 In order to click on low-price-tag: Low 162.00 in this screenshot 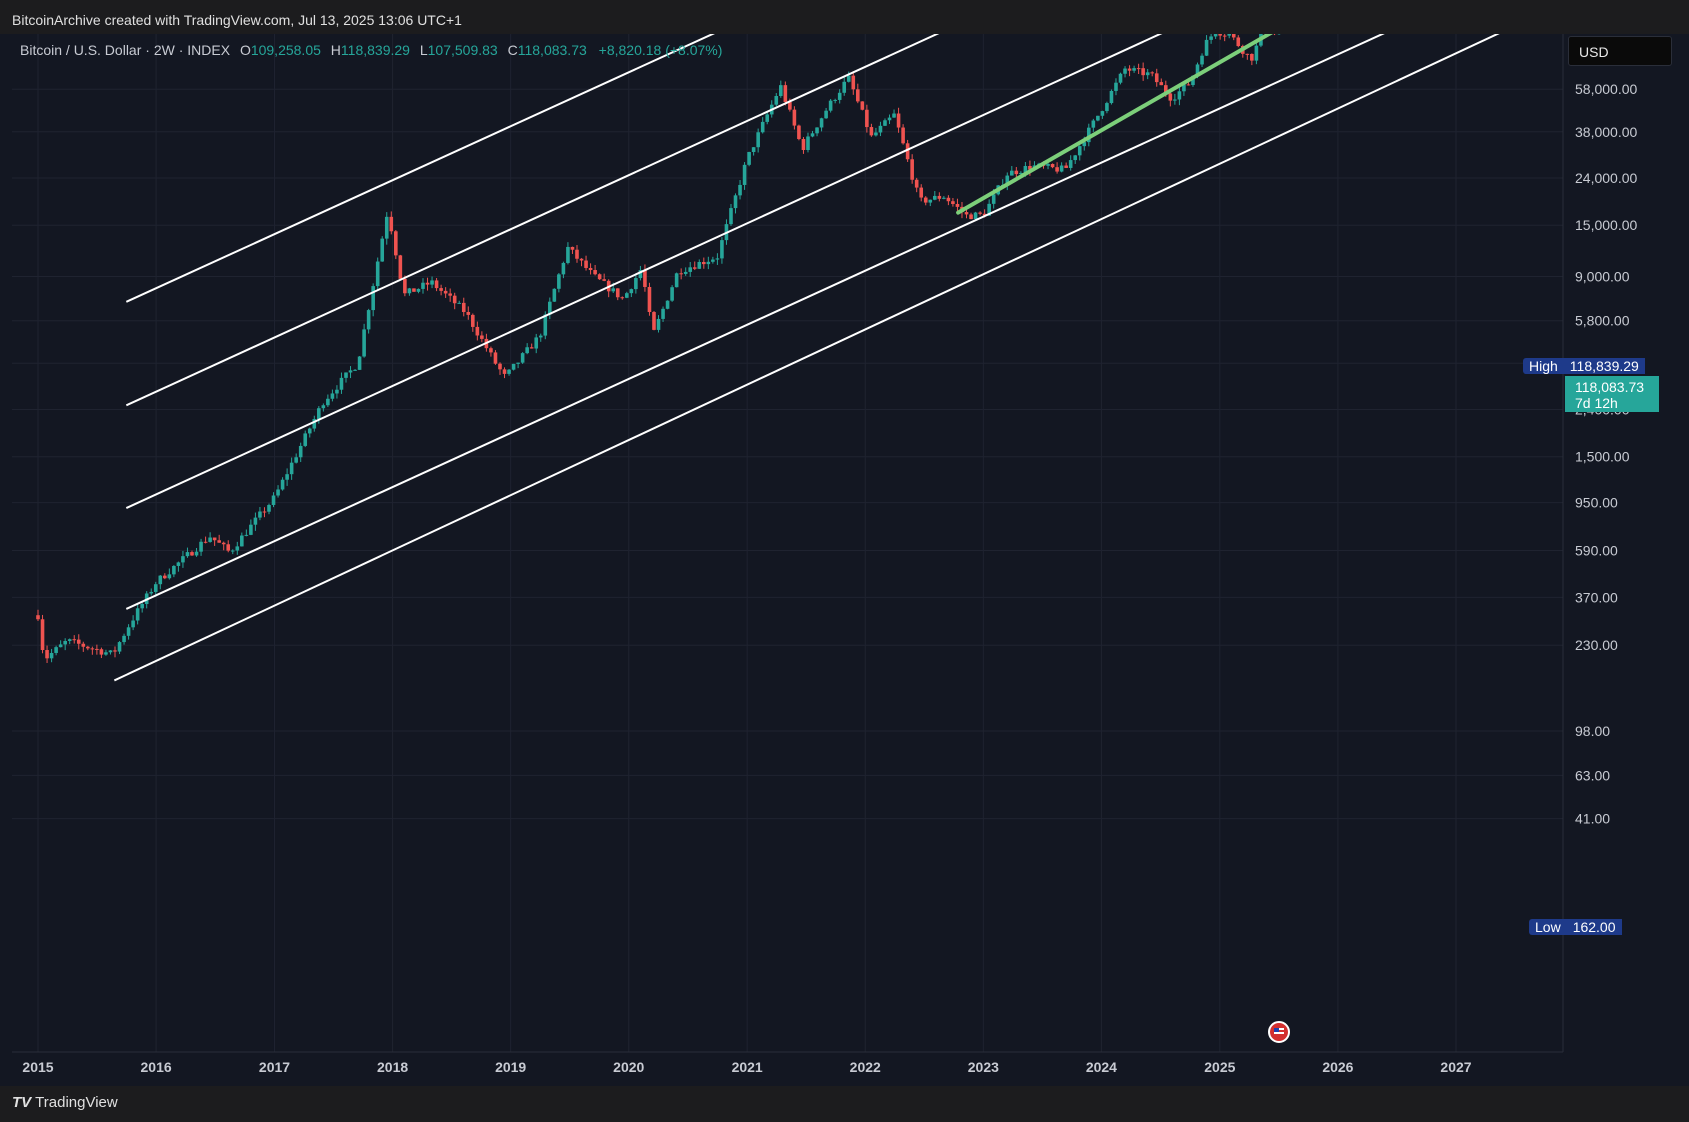, I will do `click(1575, 927)`.